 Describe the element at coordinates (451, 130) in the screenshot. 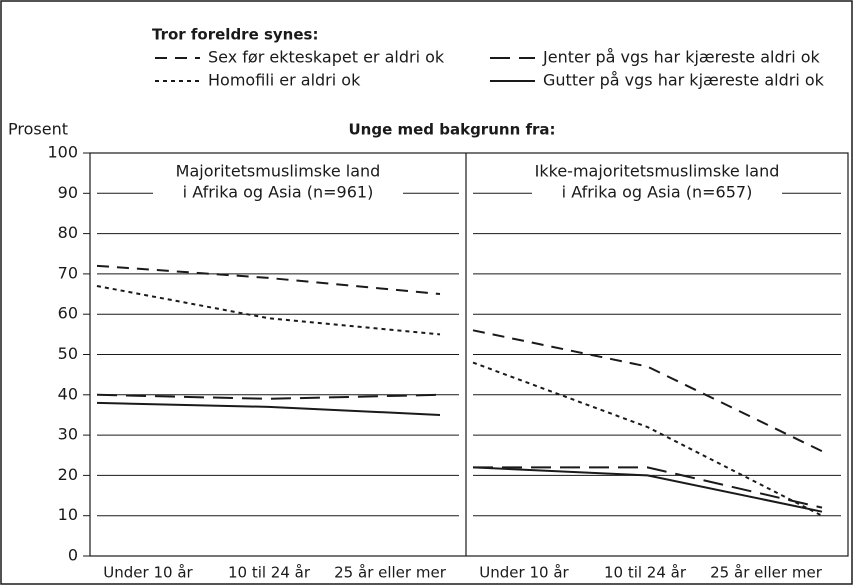

I see `chart-title: Unge med bakgrunn fra:` at that location.